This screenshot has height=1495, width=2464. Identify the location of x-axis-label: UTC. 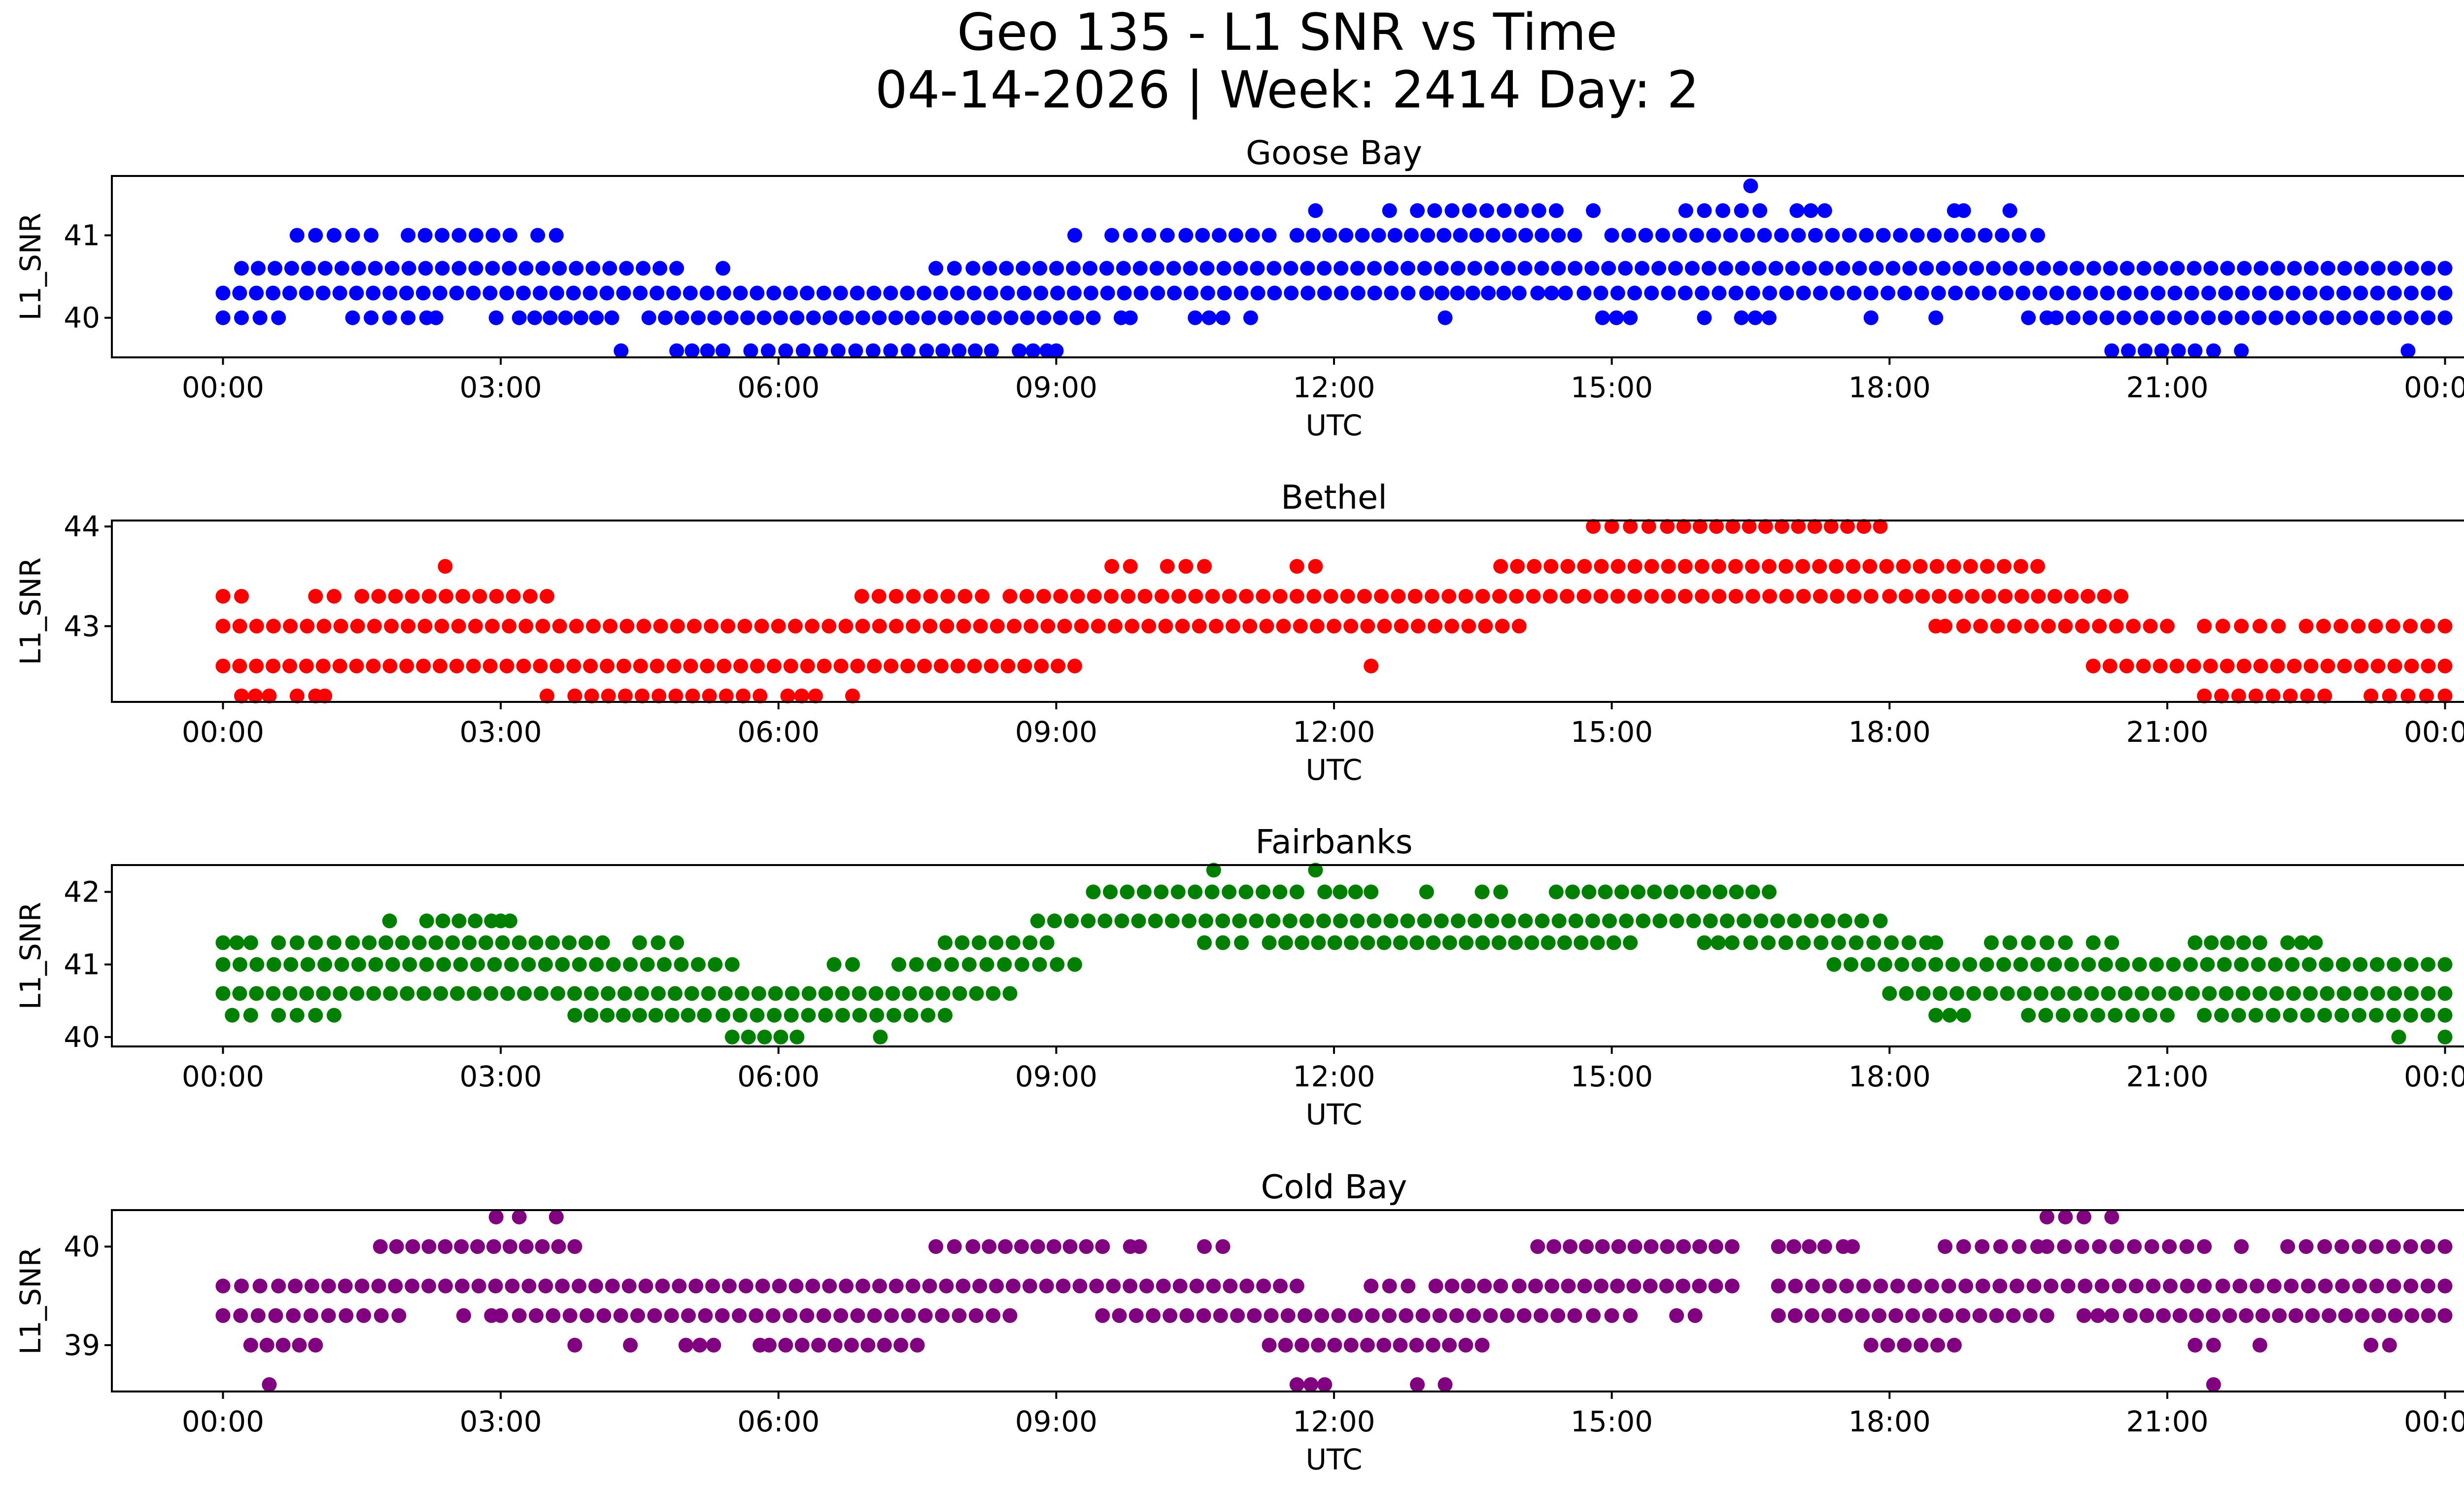
(1334, 770).